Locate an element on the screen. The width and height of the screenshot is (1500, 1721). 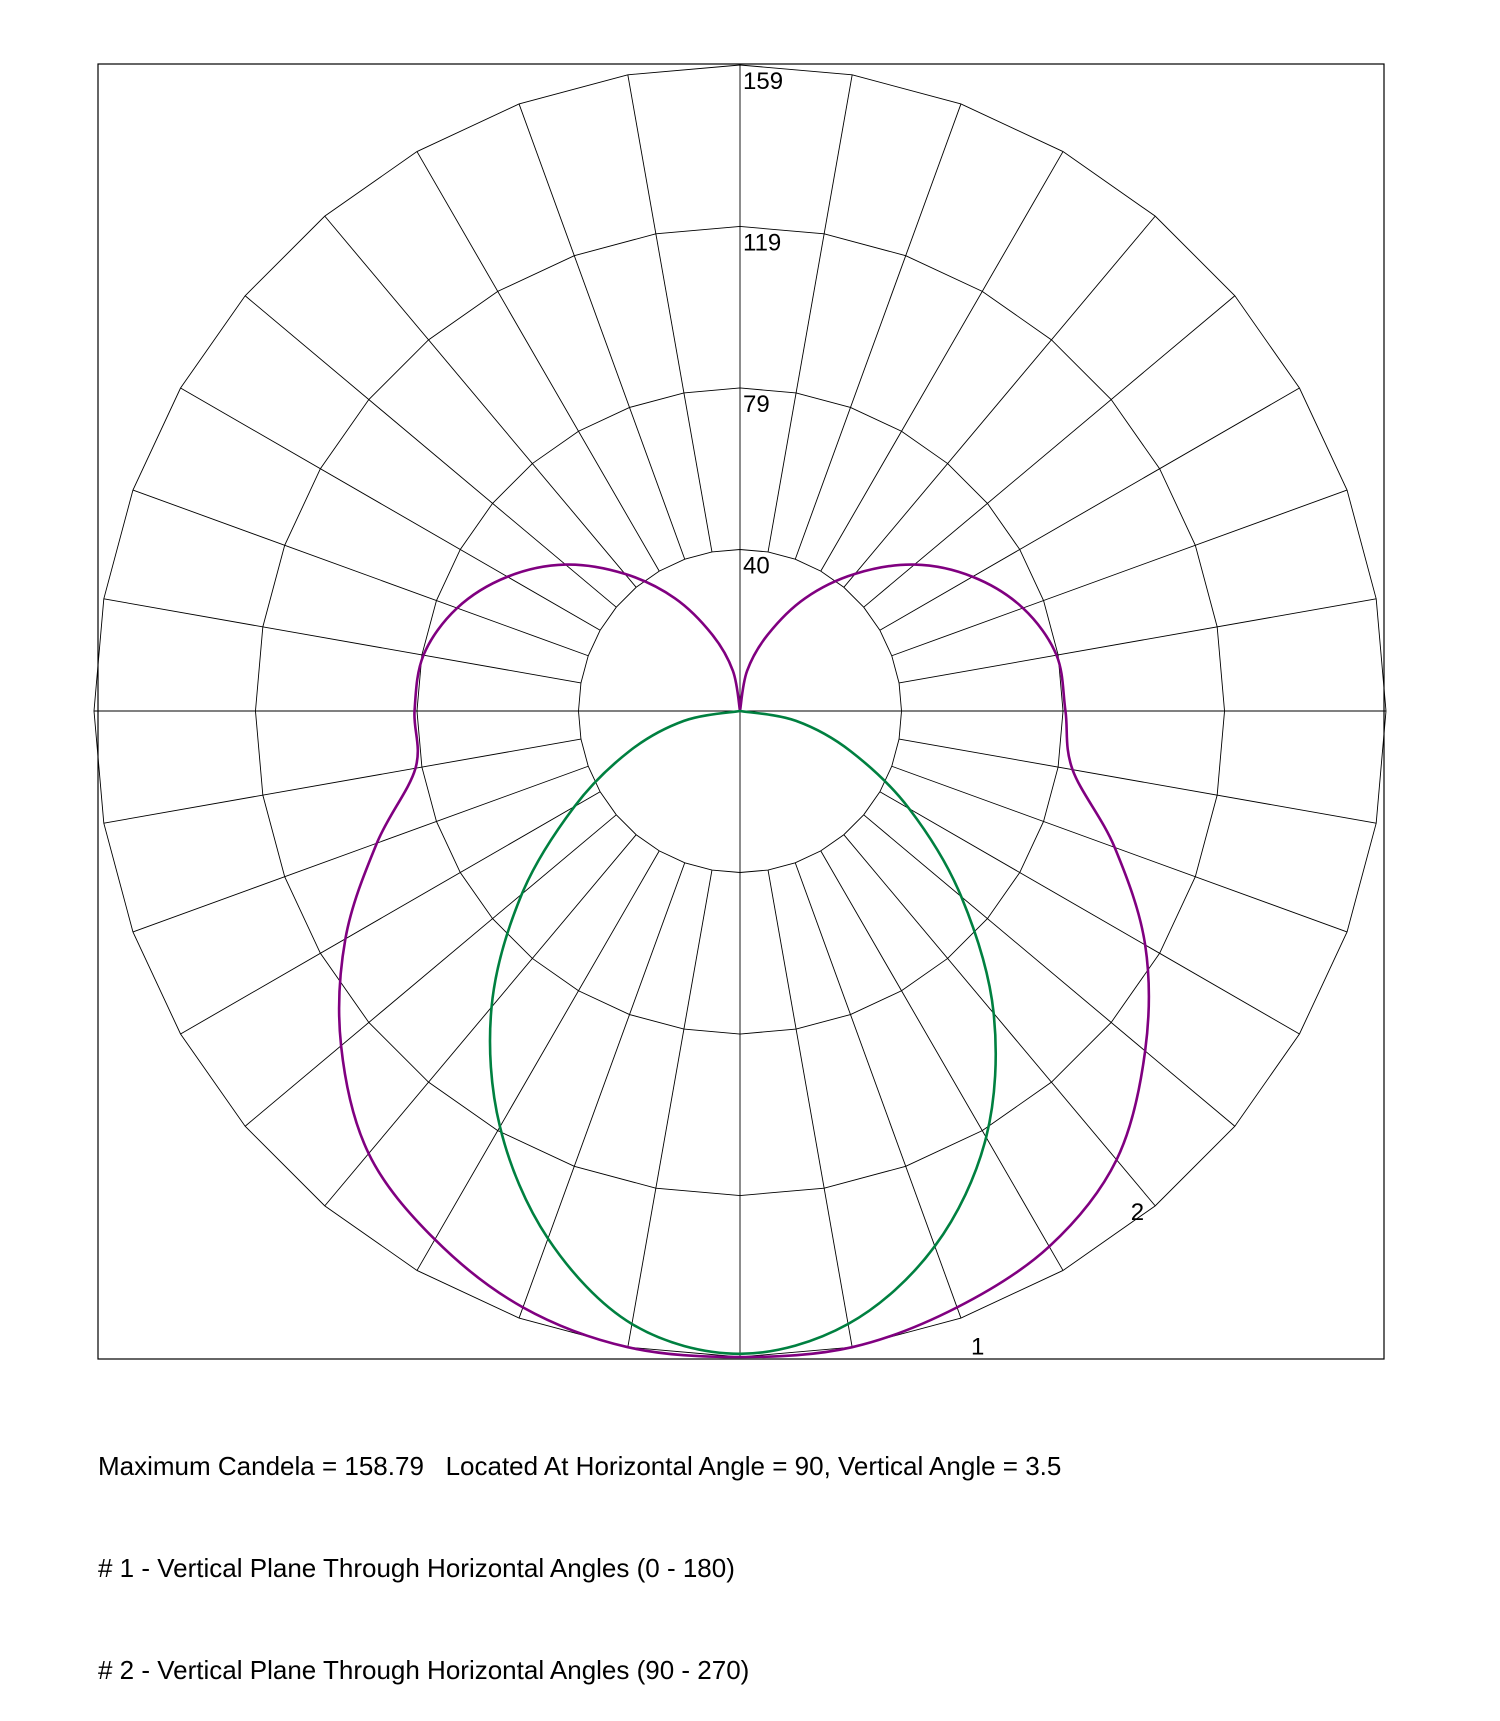
radial-grid-ring is located at coordinates (740, 711).